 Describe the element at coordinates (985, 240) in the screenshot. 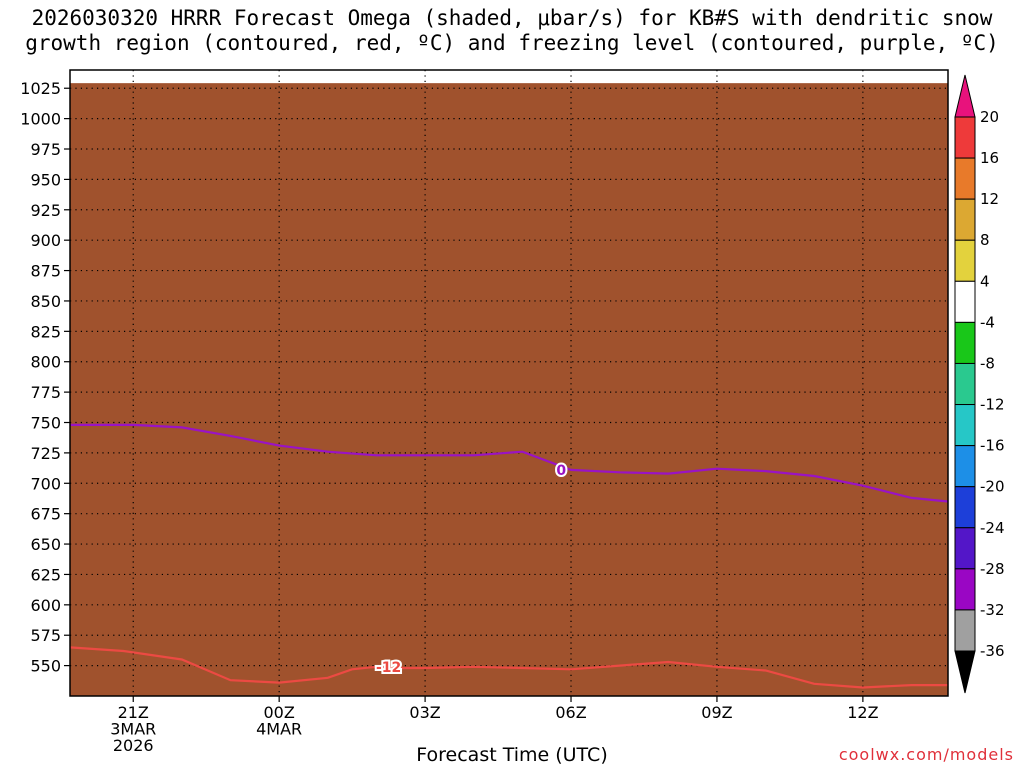

I see `colorbar-label-3: 8` at that location.